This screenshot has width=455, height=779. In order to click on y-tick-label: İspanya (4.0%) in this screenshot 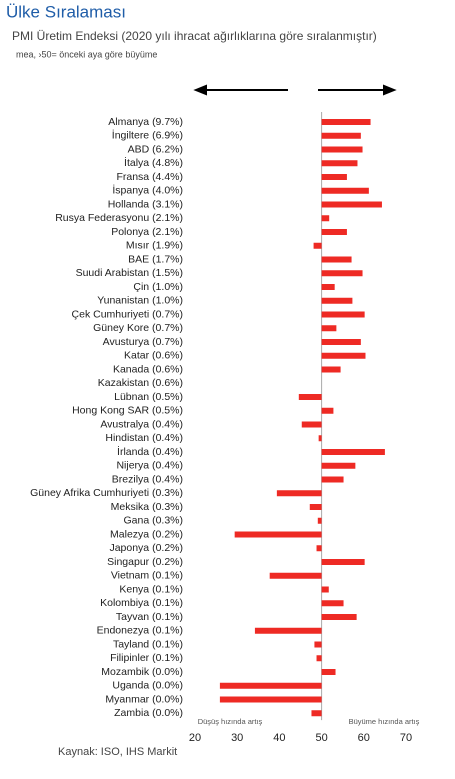, I will do `click(147, 190)`.